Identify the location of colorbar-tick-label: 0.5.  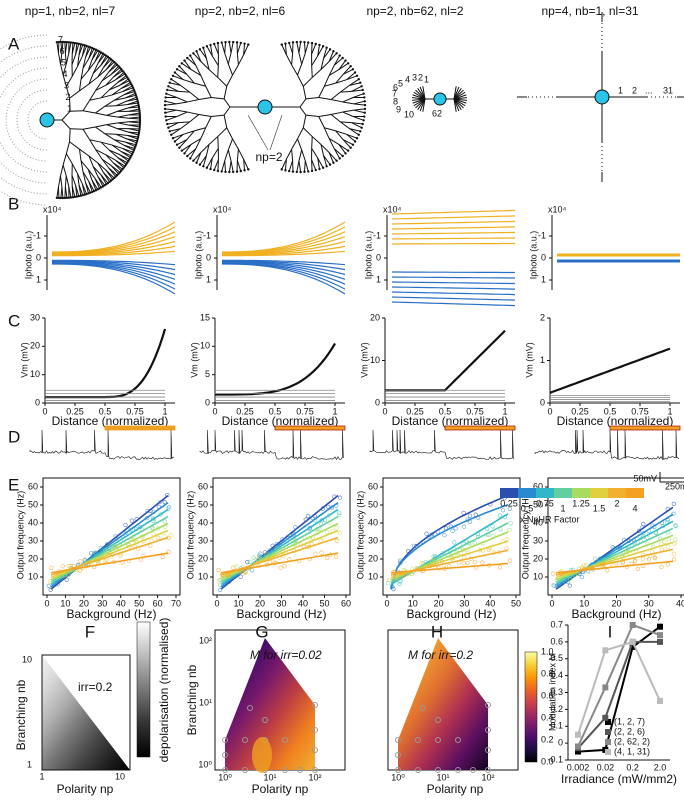
(527, 508).